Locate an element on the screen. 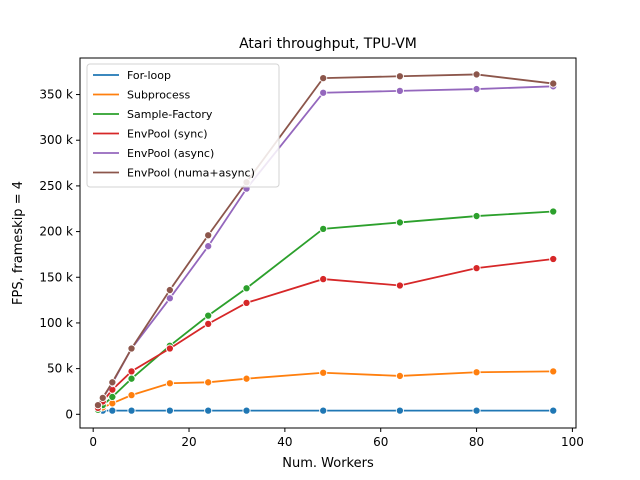 The width and height of the screenshot is (640, 480). legend-label: EnvPool (sync) is located at coordinates (167, 134).